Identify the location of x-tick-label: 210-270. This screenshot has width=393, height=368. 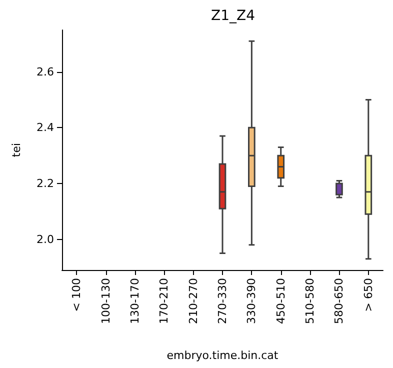
(193, 301).